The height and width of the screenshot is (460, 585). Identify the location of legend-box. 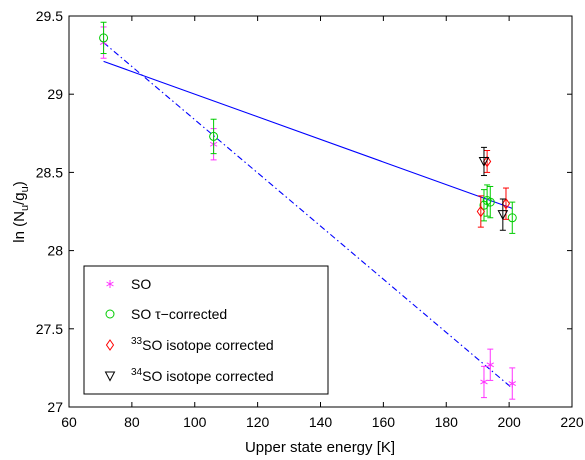
(206, 330).